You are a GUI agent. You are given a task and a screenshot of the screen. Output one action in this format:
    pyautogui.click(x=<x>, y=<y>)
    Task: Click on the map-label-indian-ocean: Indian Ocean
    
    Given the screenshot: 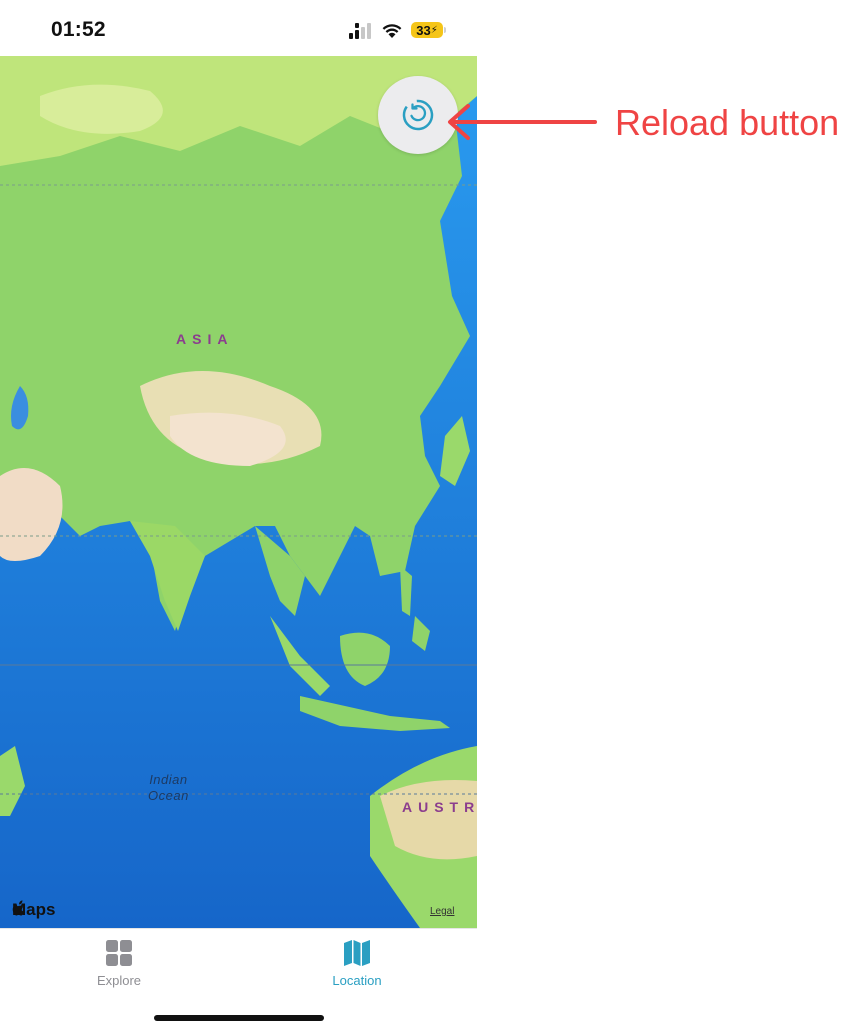 What is the action you would take?
    pyautogui.click(x=168, y=788)
    